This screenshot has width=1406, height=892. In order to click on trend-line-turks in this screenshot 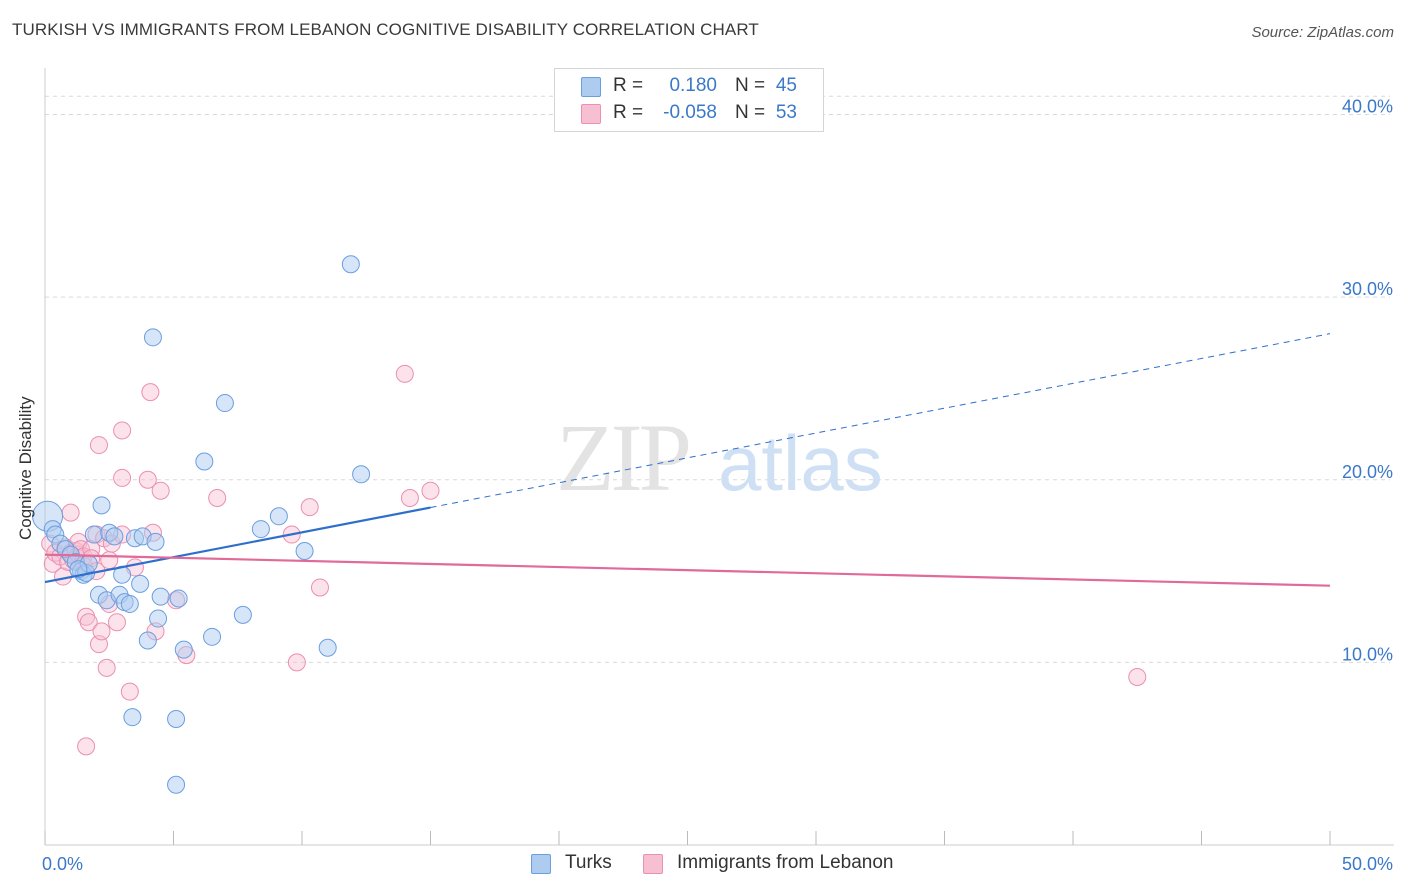, I will do `click(237, 545)`.